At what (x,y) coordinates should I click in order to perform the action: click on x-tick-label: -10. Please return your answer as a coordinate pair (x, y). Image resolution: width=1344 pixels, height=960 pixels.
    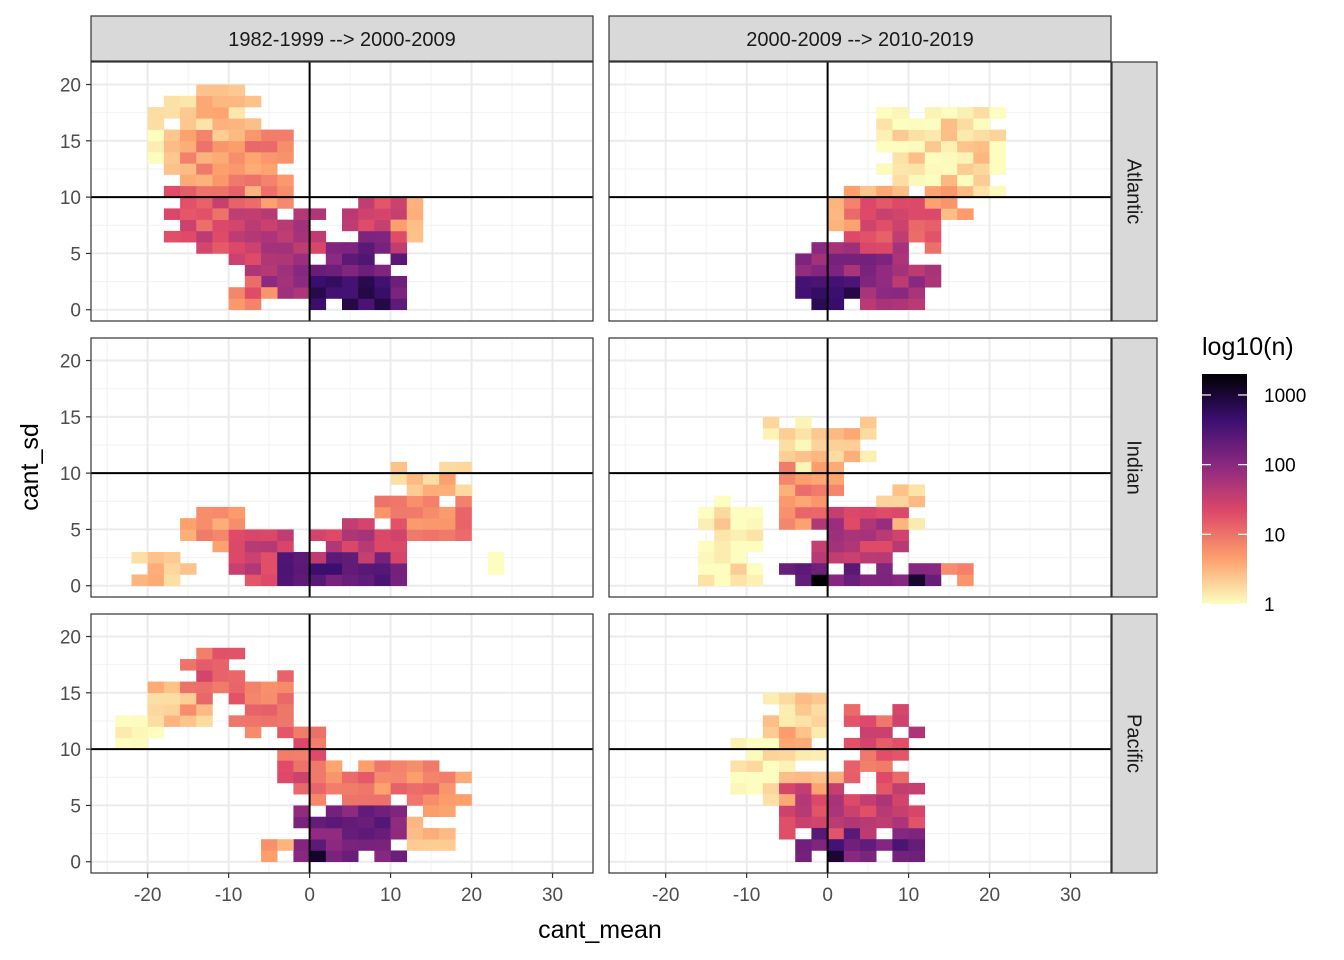
    Looking at the image, I should click on (746, 895).